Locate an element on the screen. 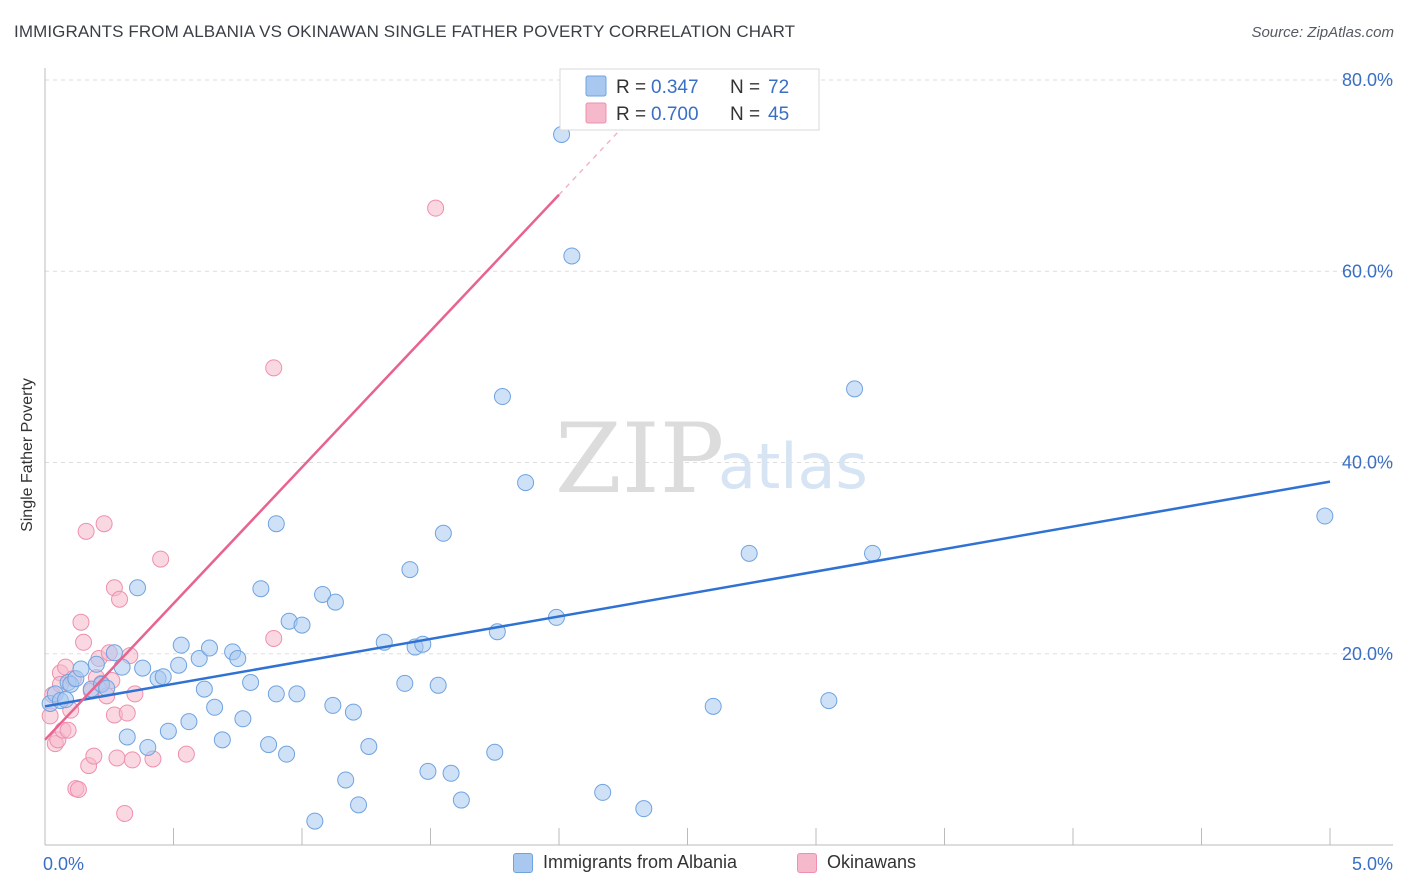 The image size is (1406, 892). legend-n-value: 45 is located at coordinates (778, 114).